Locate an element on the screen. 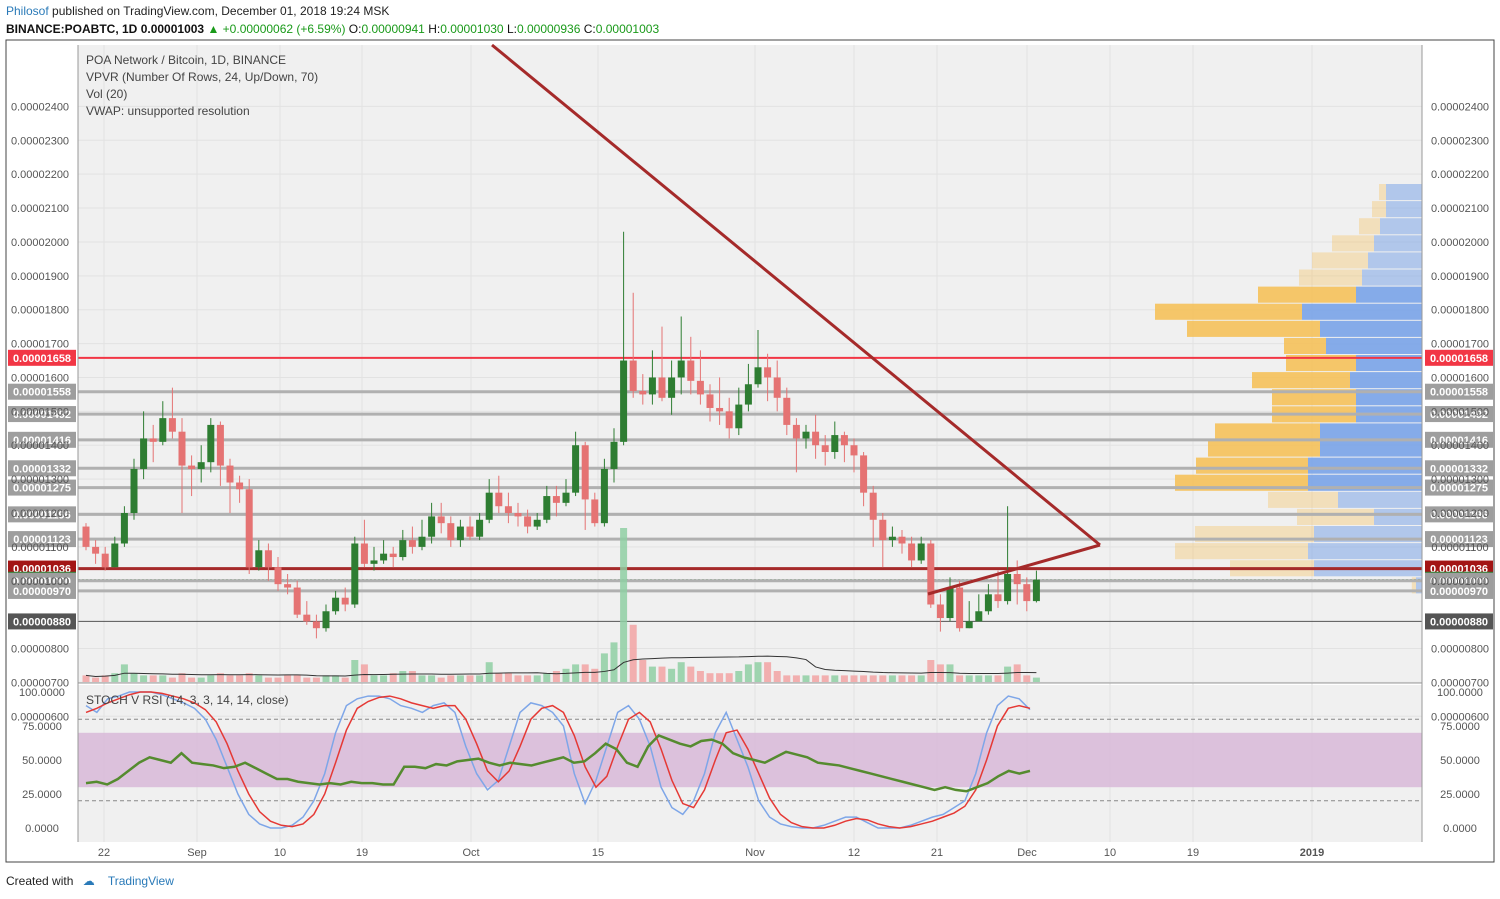  x-tick-label: 2019 is located at coordinates (1312, 853).